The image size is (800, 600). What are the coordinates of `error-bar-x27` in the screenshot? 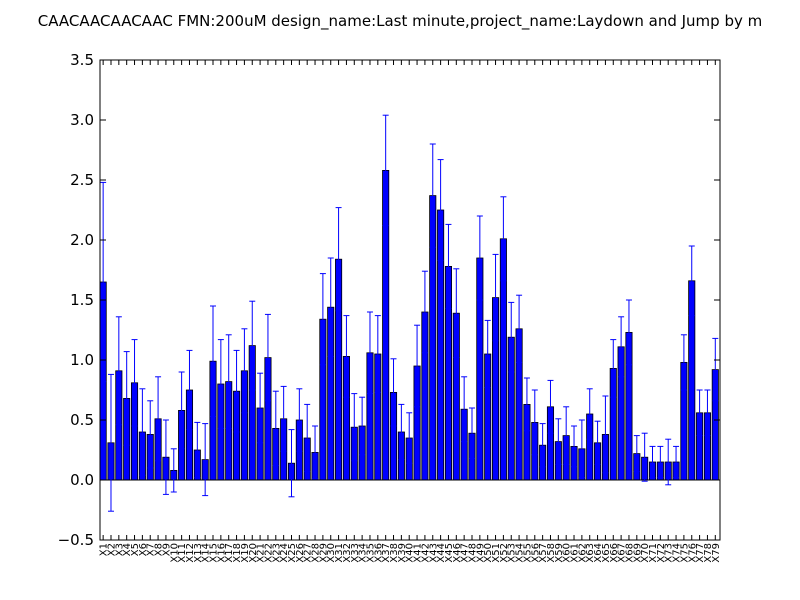 It's located at (307, 438).